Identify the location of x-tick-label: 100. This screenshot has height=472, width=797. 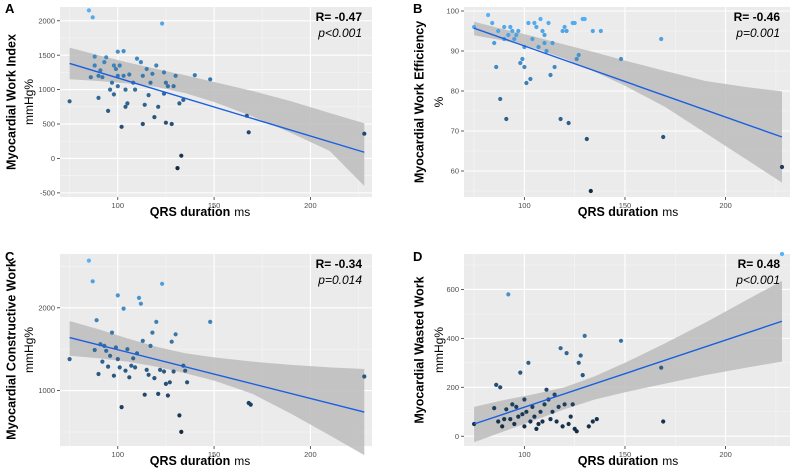
(524, 454).